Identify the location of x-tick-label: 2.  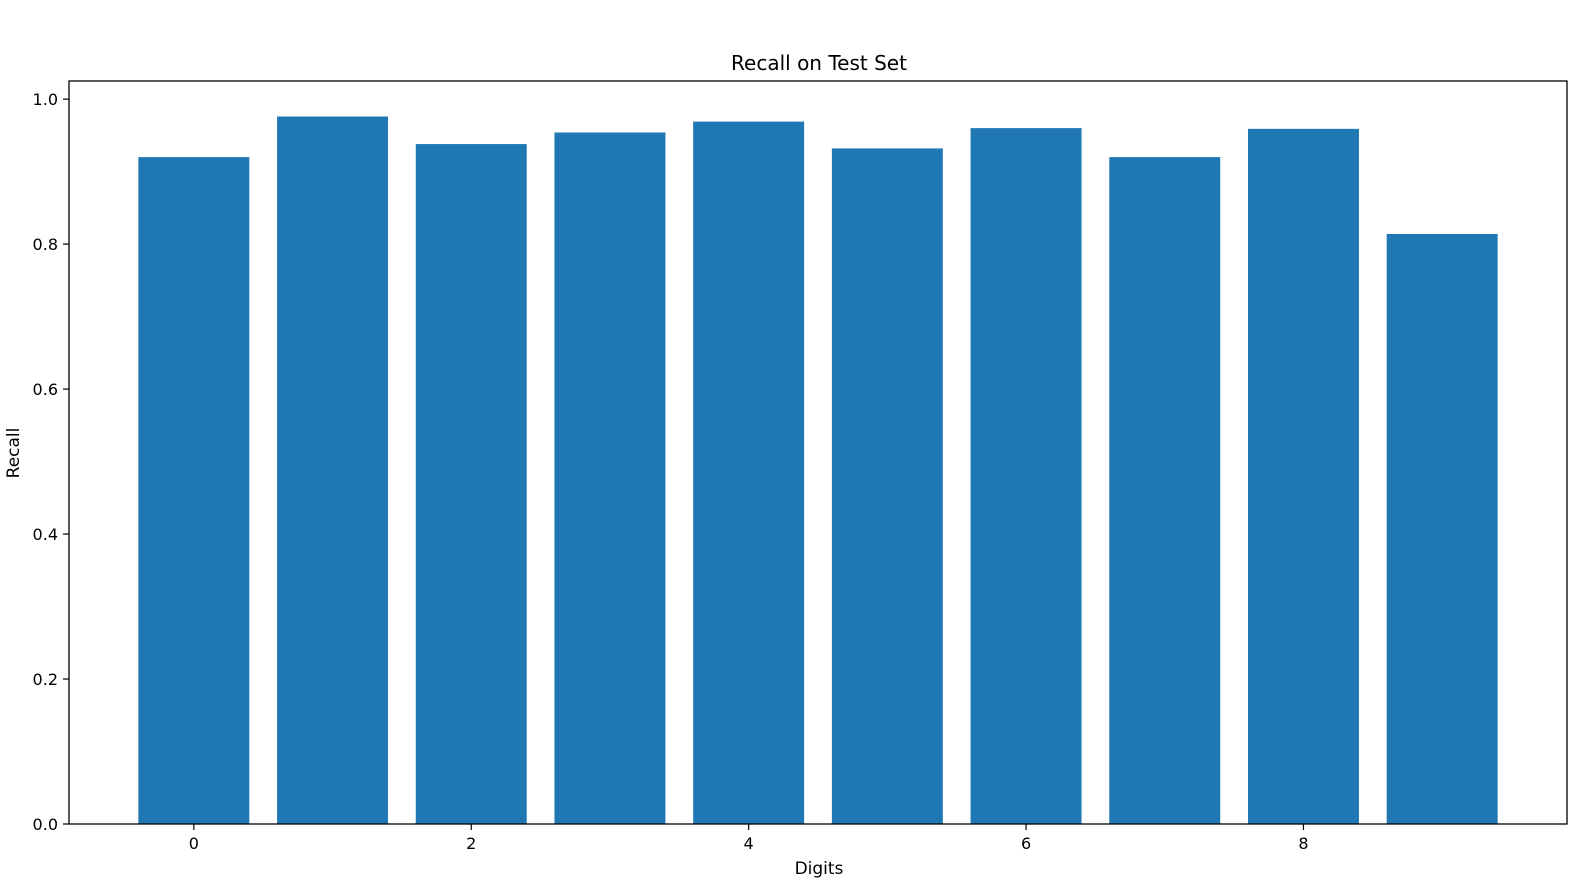
(471, 843).